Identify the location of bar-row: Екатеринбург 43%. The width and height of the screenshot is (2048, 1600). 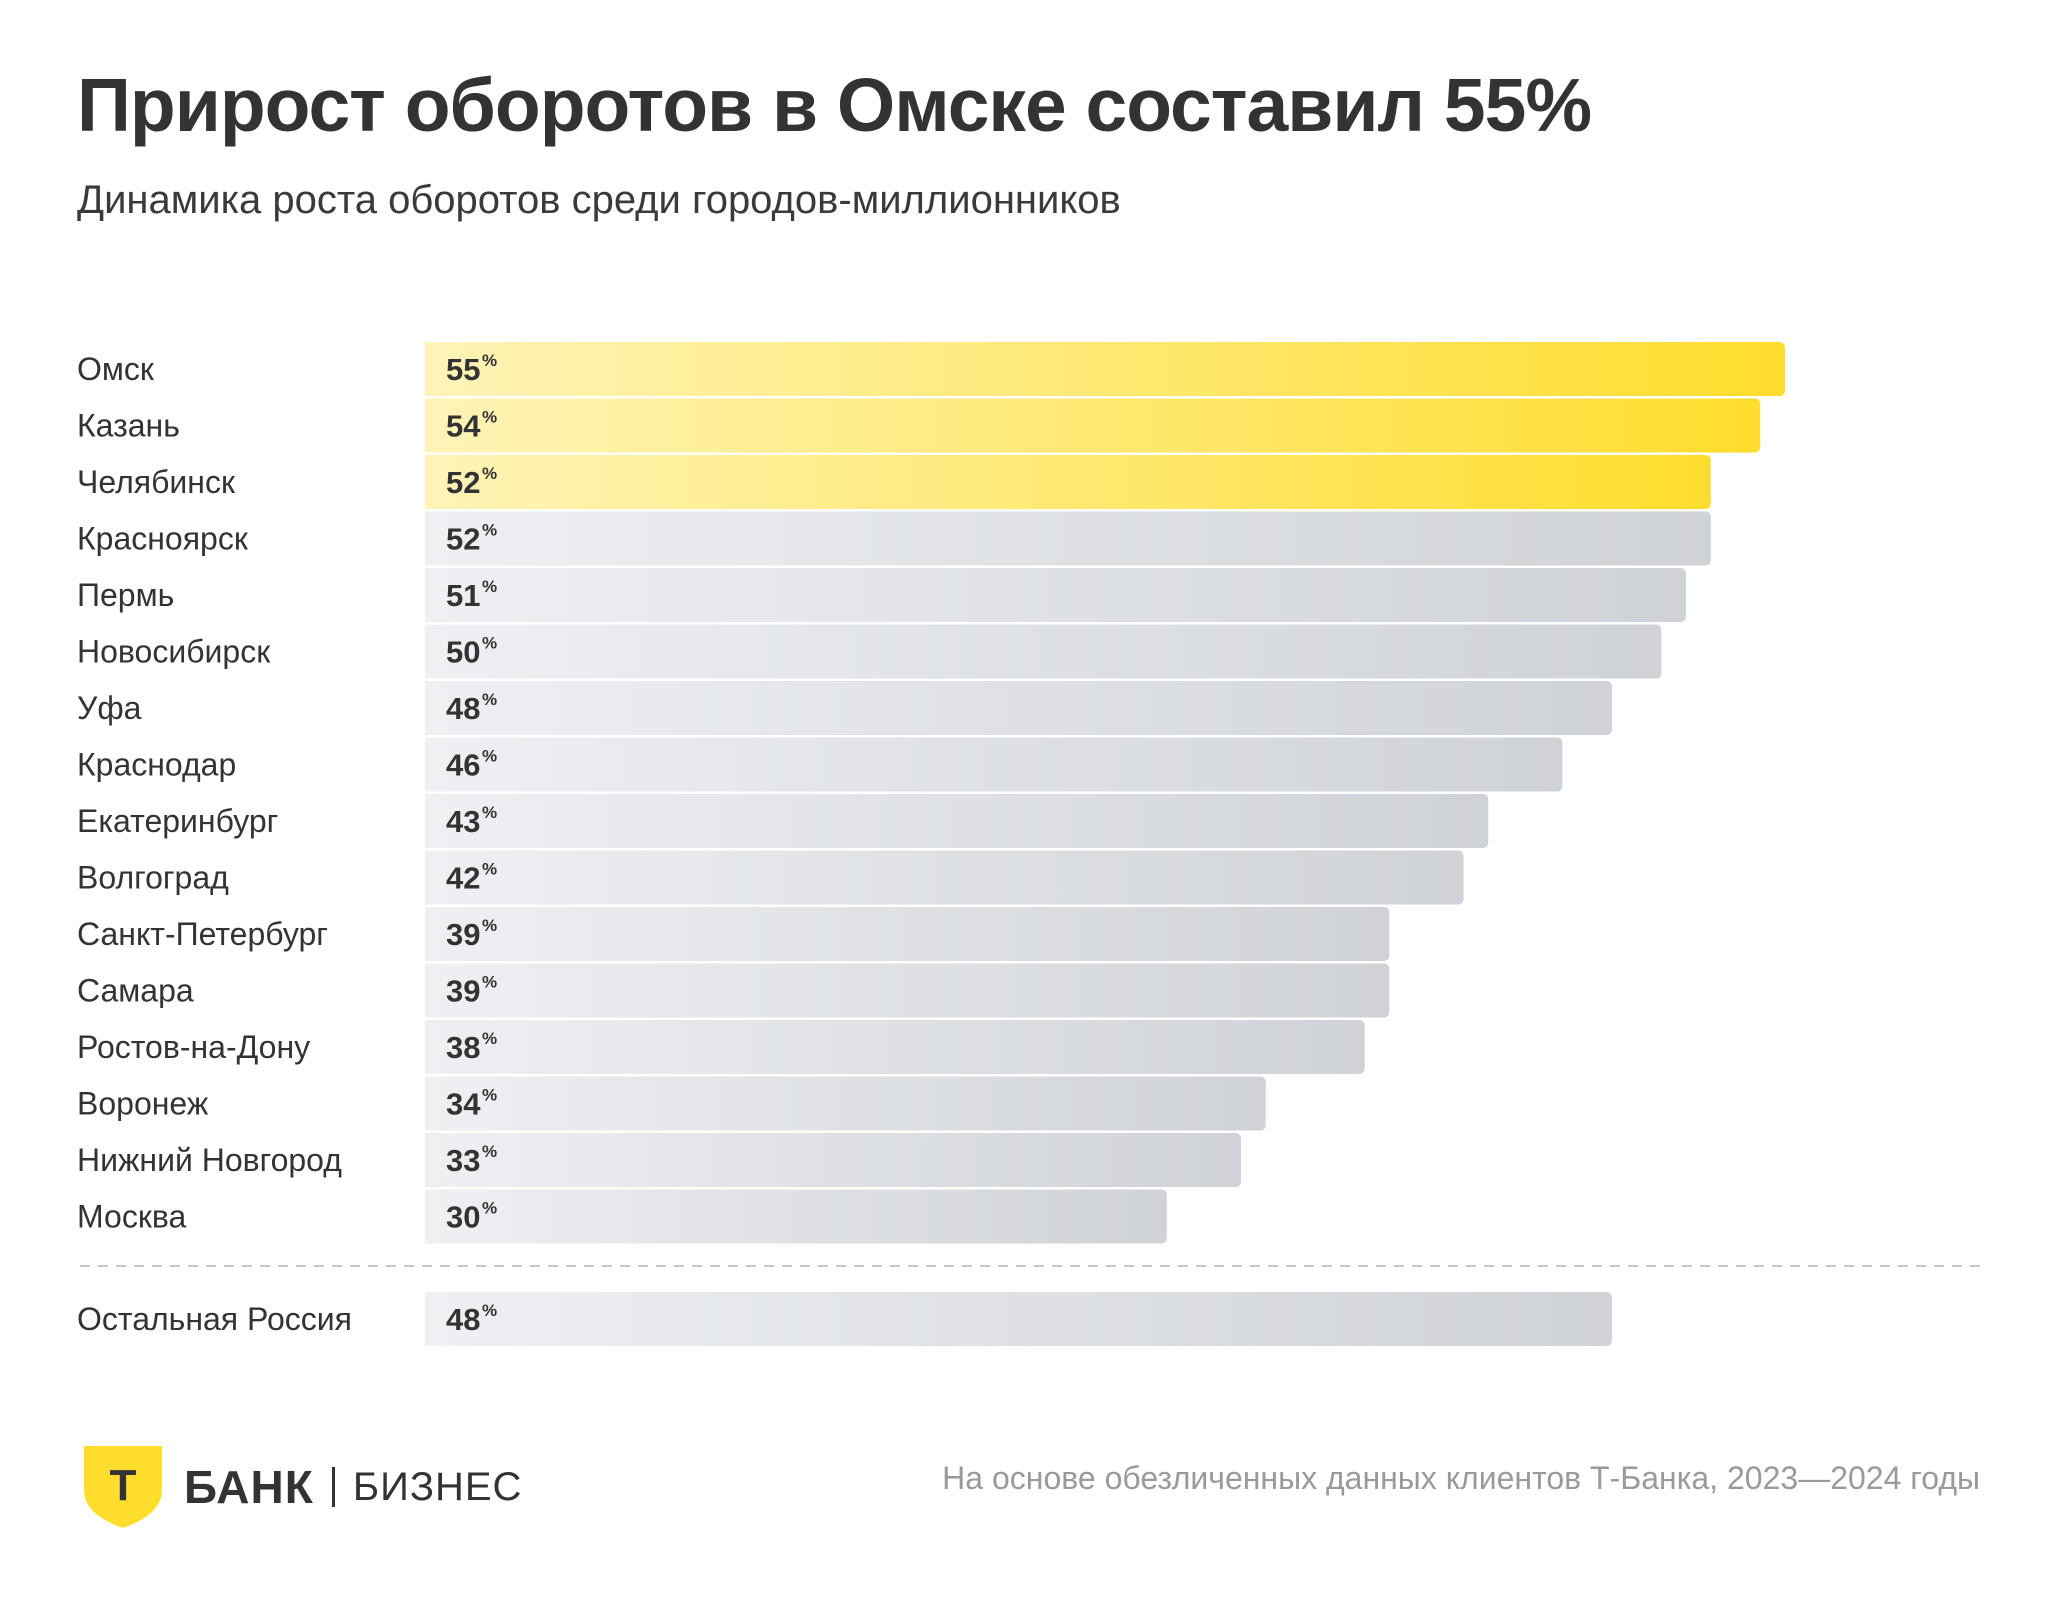
(783, 821).